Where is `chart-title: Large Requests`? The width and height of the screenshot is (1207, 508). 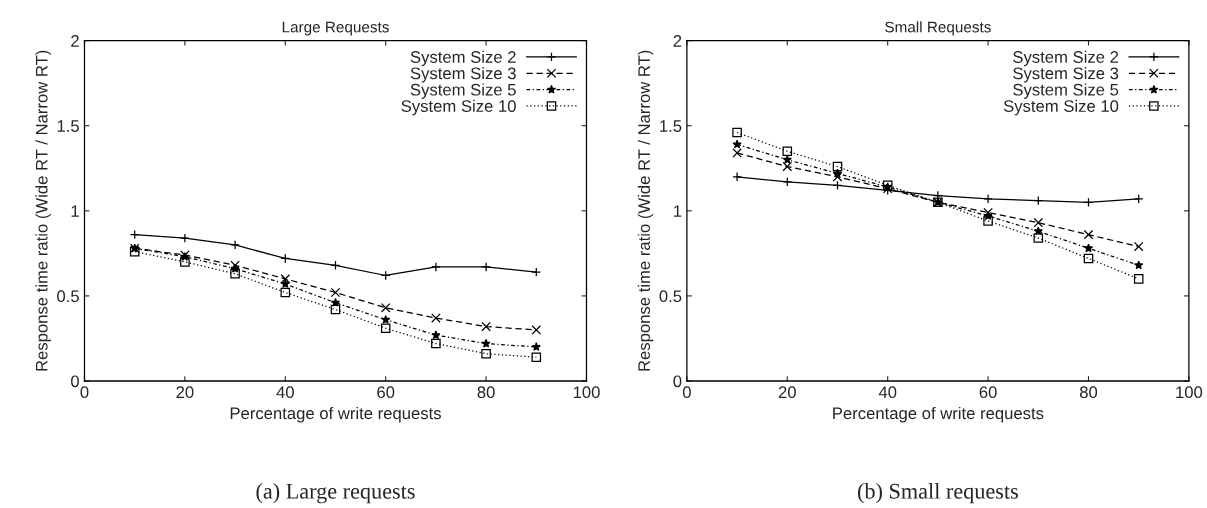
chart-title: Large Requests is located at coordinates (335, 28).